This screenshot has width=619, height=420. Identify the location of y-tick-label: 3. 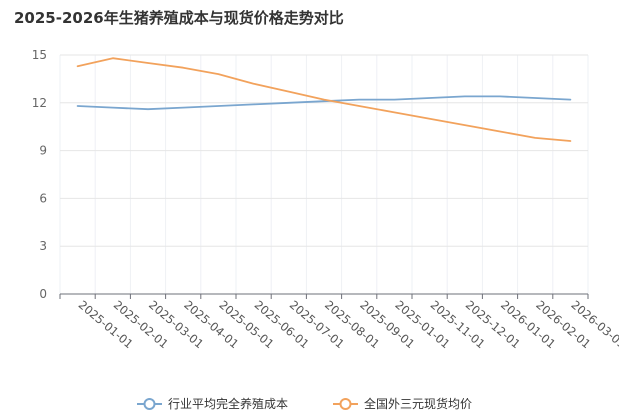
(43, 246).